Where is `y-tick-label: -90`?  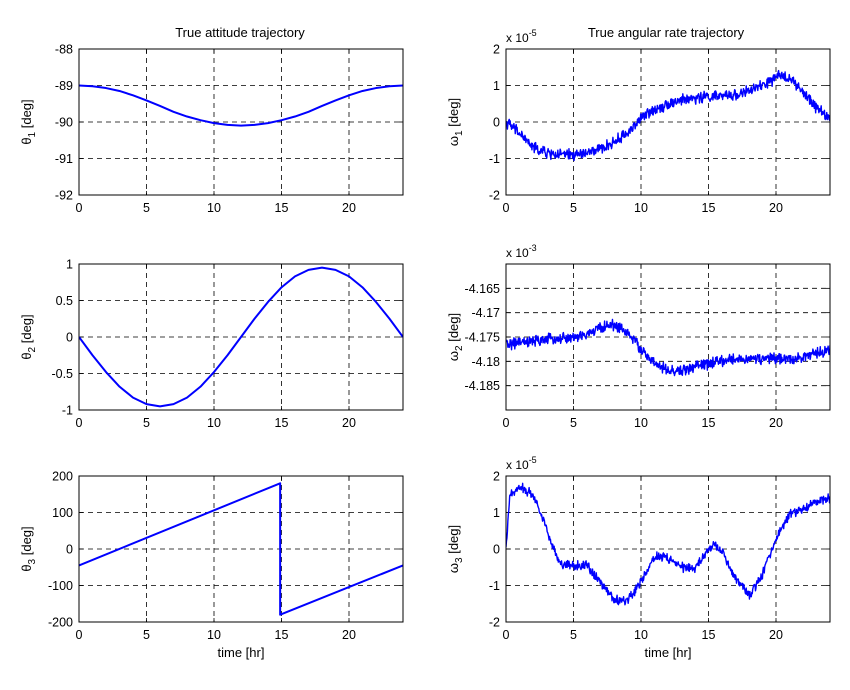
y-tick-label: -90 is located at coordinates (64, 123).